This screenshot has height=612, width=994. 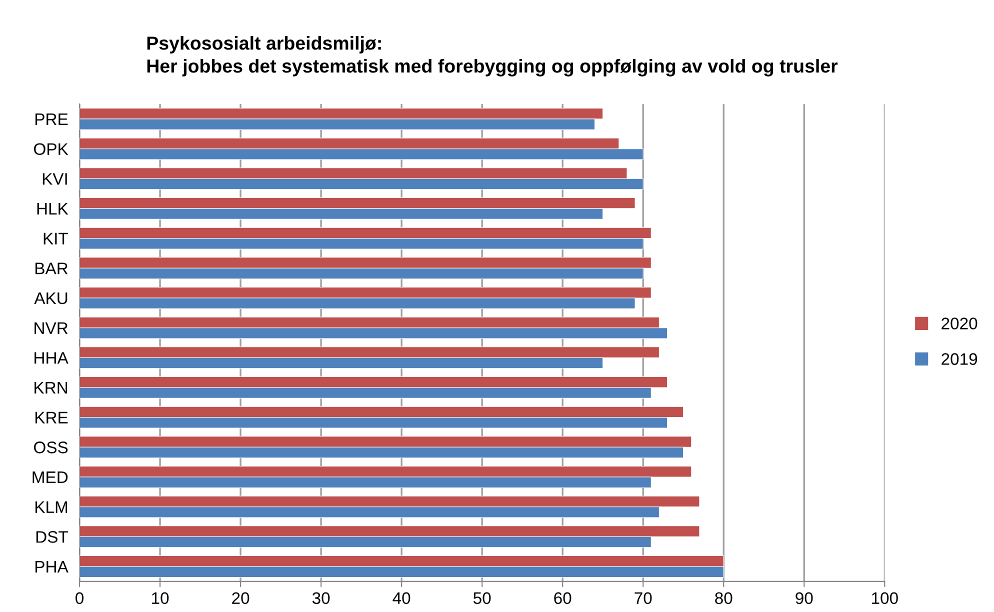 I want to click on x-tick-label: 40, so click(x=401, y=598).